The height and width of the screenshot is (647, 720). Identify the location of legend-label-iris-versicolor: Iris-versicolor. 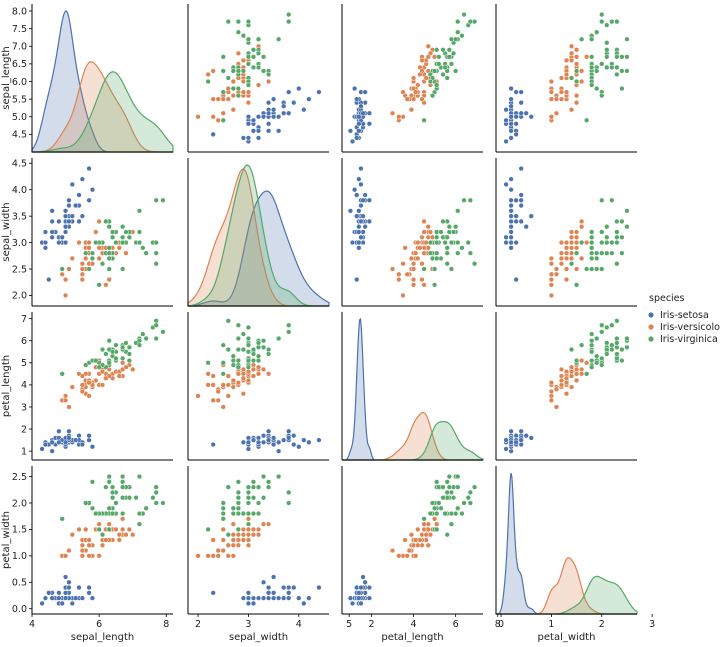
(690, 327).